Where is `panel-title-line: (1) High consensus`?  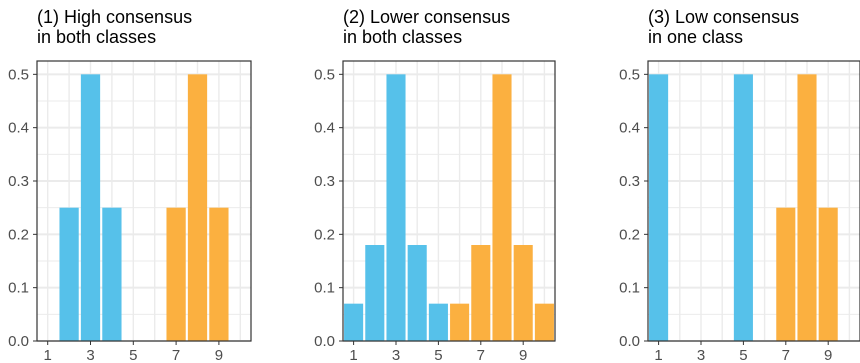
panel-title-line: (1) High consensus is located at coordinates (114, 17).